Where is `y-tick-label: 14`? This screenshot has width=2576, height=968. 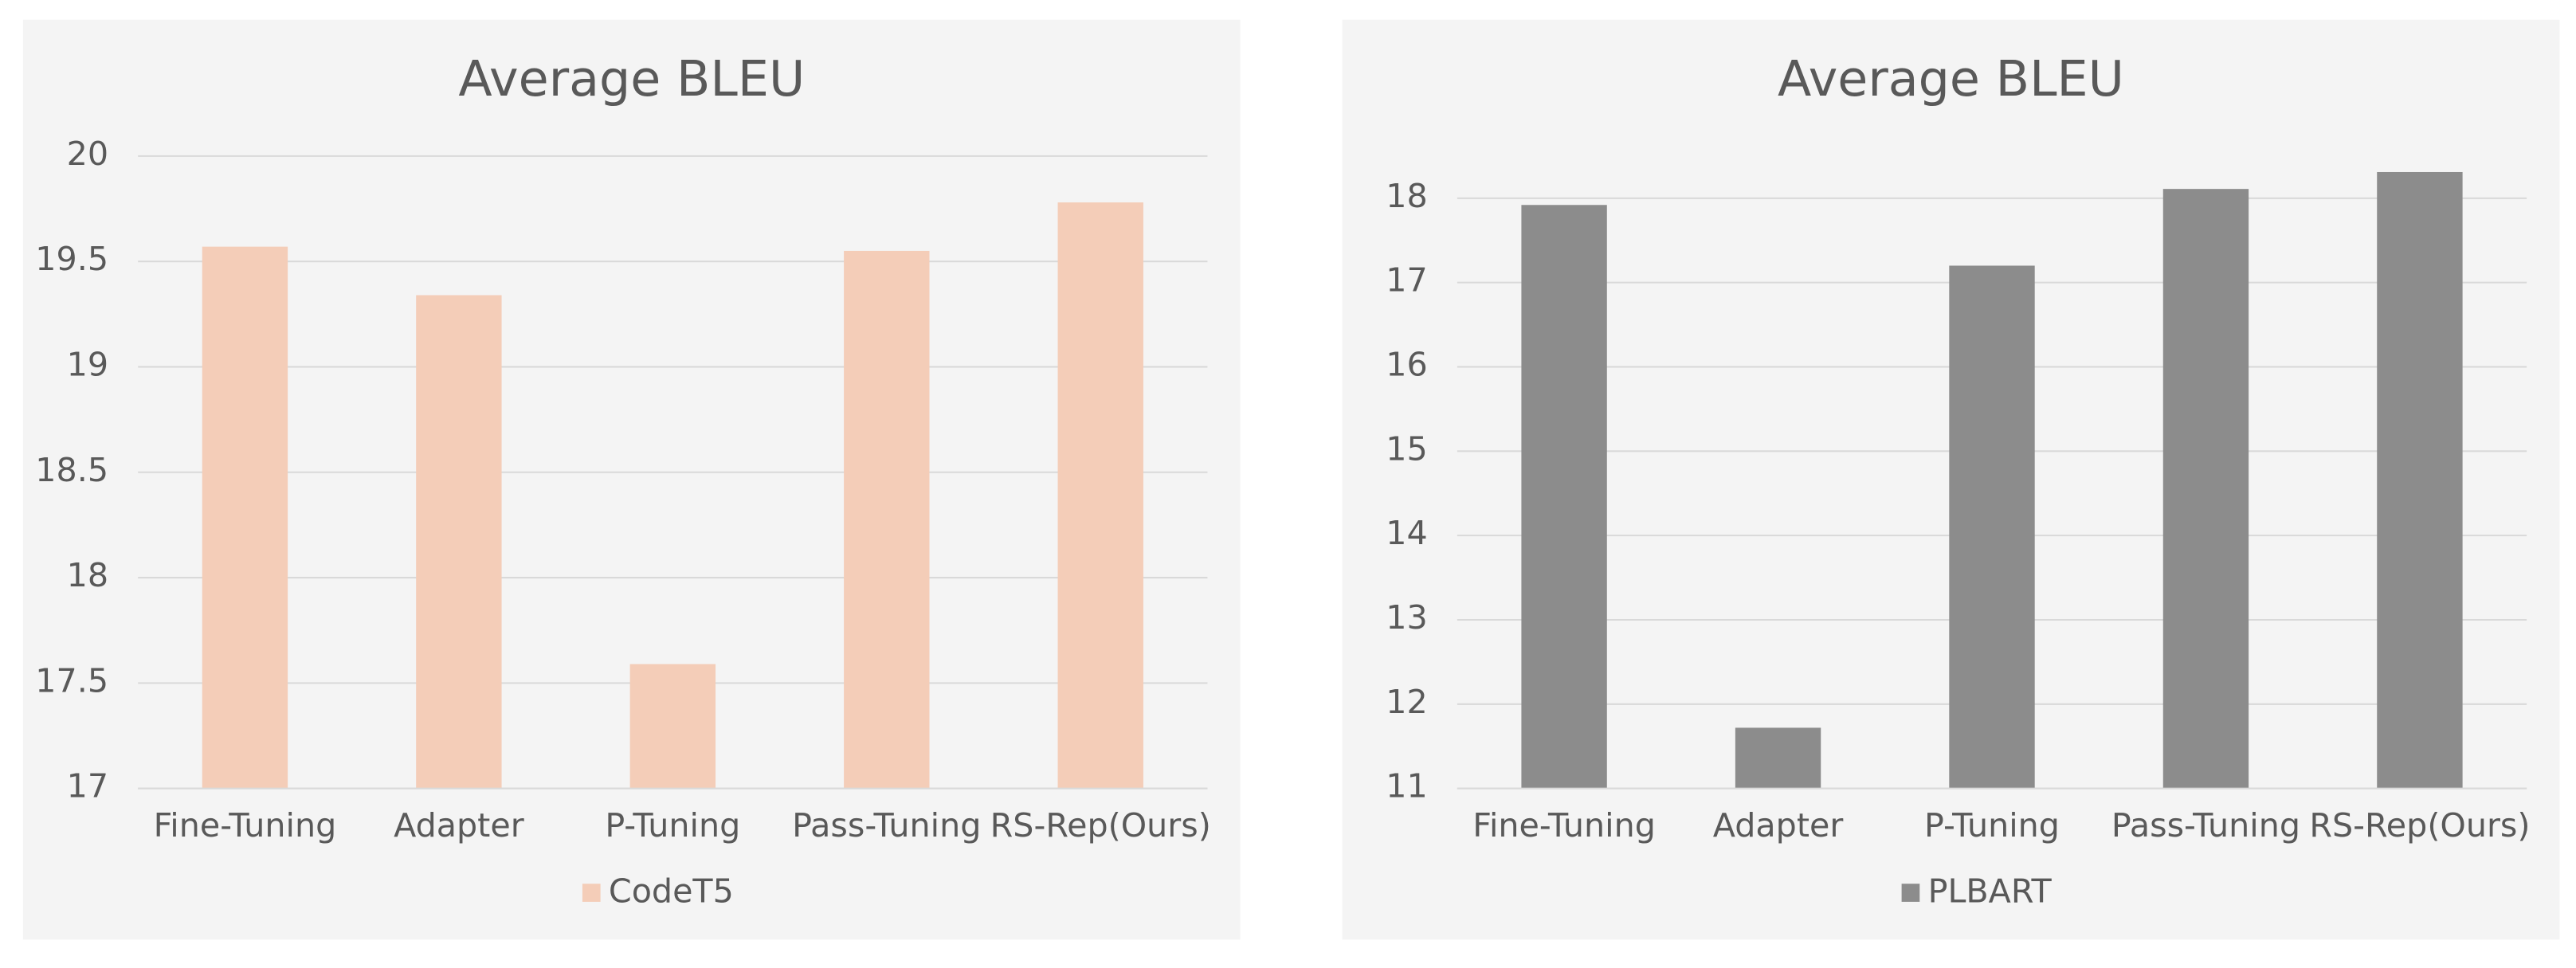 y-tick-label: 14 is located at coordinates (1406, 533).